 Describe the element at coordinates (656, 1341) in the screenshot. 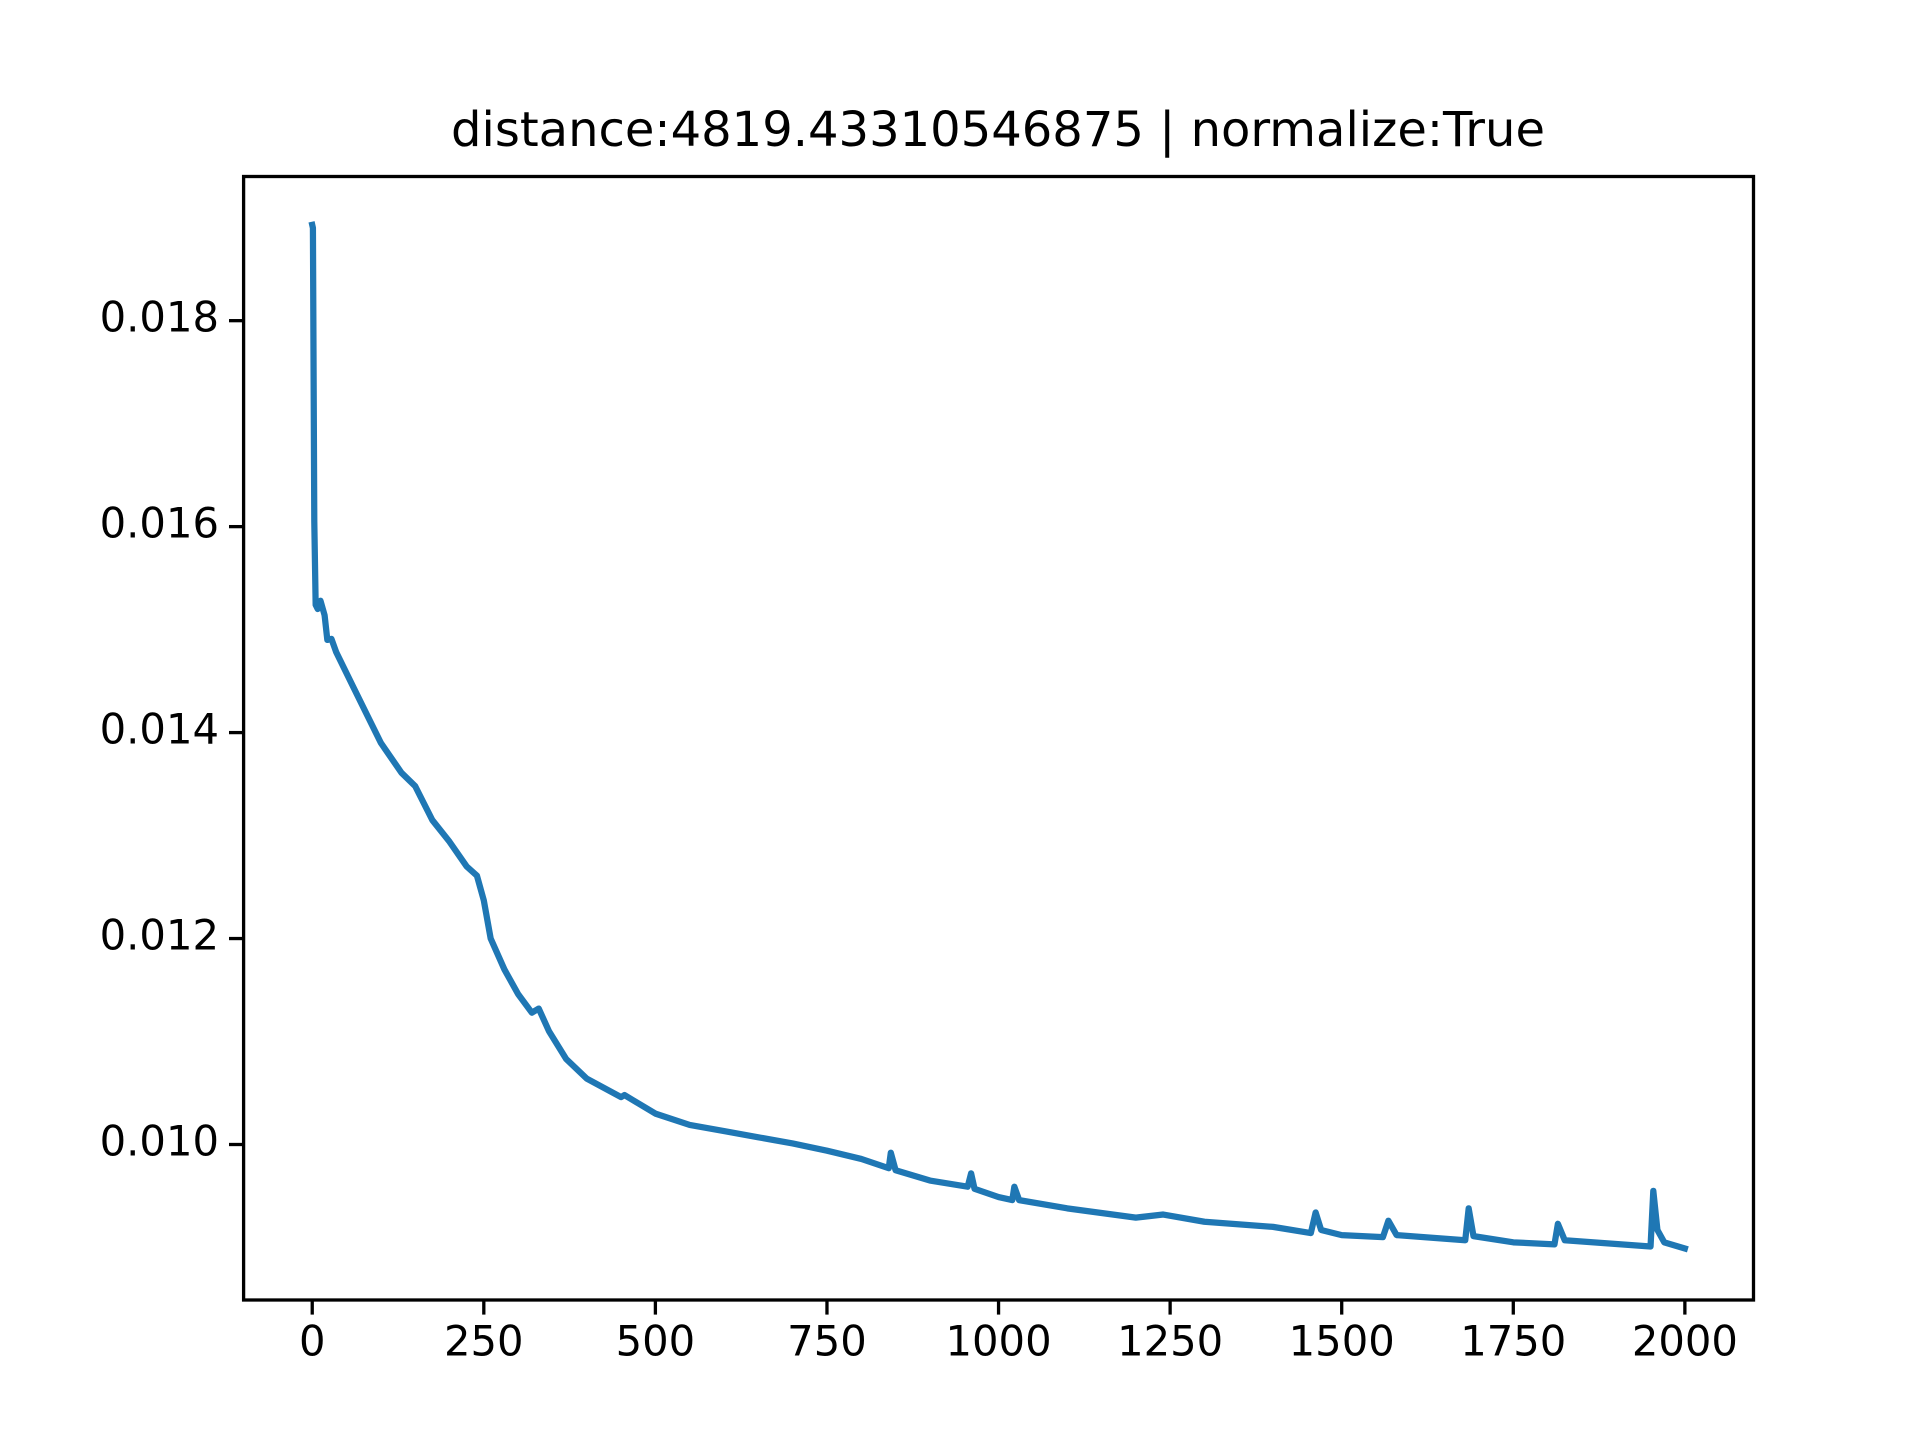

I see `x-tick-label: 500` at that location.